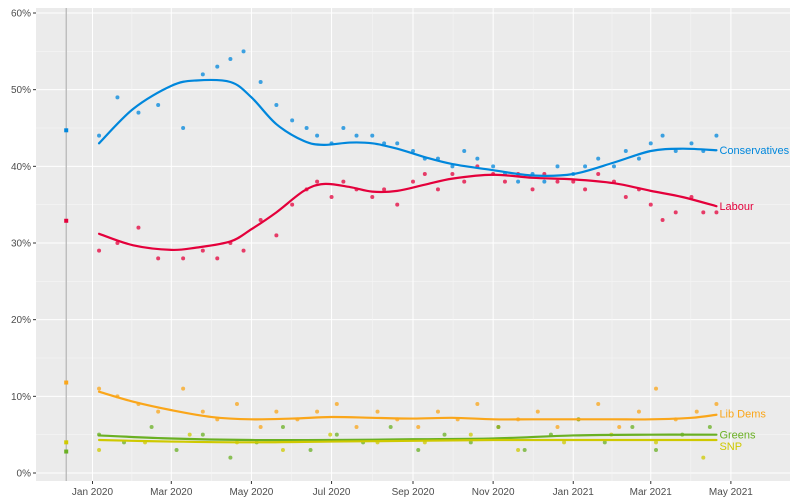  What do you see at coordinates (413, 492) in the screenshot?
I see `x-tick-label: Sep 2020` at bounding box center [413, 492].